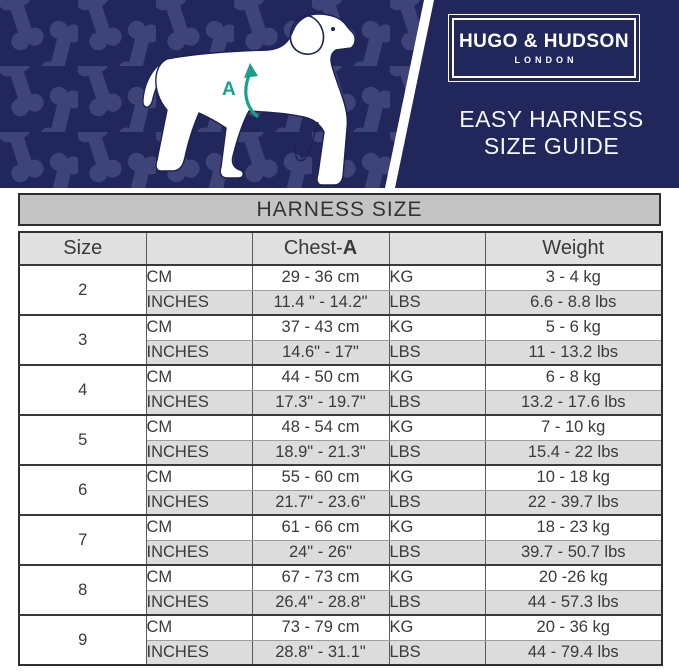 Image resolution: width=679 pixels, height=671 pixels. What do you see at coordinates (251, 90) in the screenshot?
I see `measurement-arrow` at bounding box center [251, 90].